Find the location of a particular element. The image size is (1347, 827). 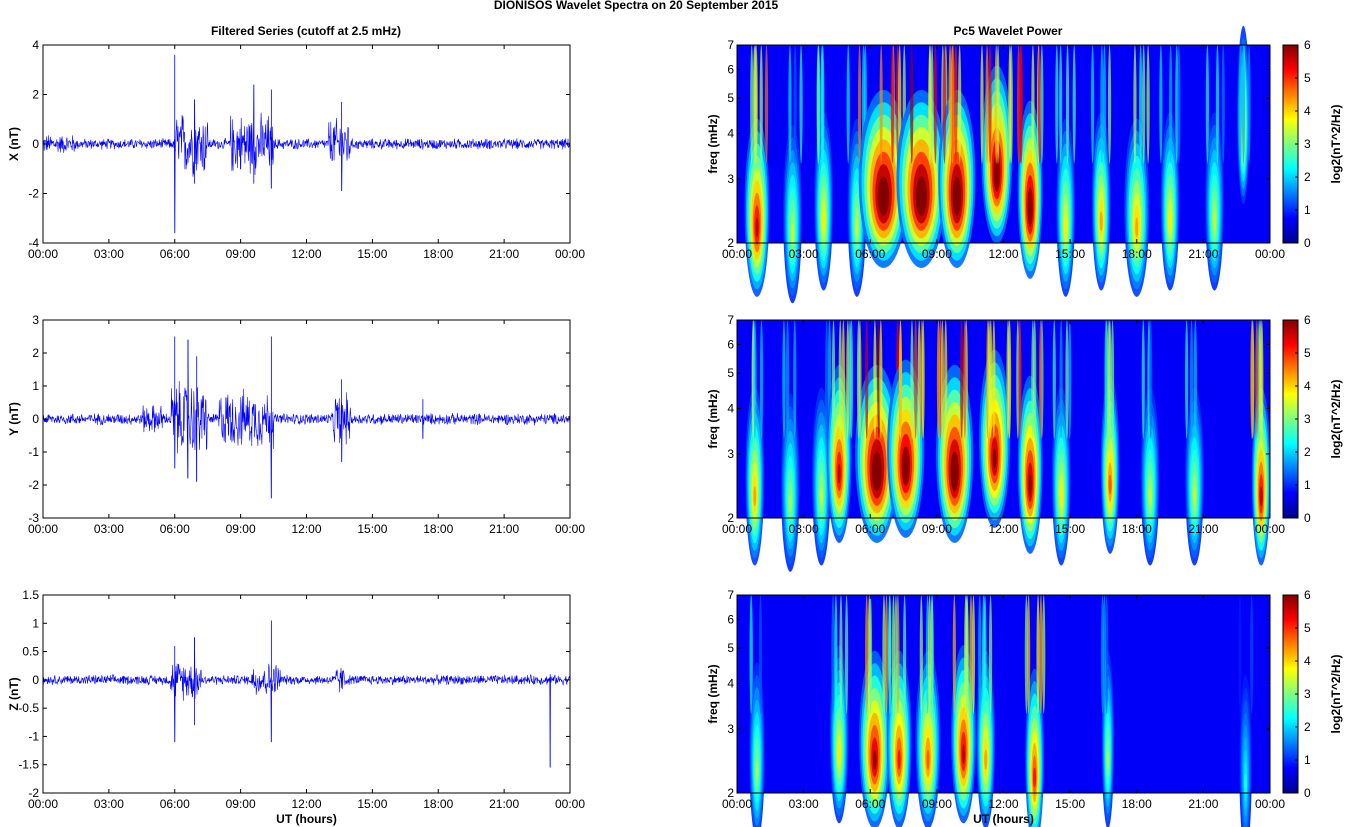

x-tick-label: 09:00 is located at coordinates (241, 529).